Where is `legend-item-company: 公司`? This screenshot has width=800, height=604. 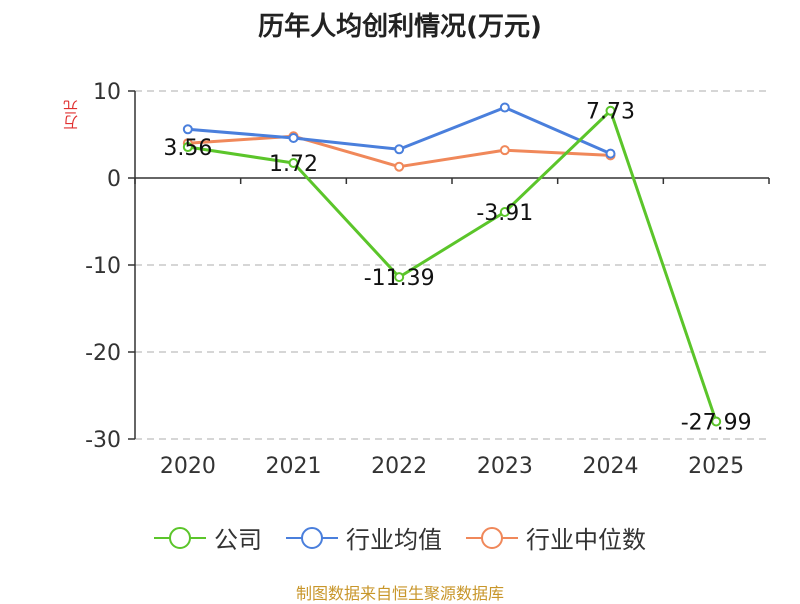
legend-item-company: 公司 is located at coordinates (208, 537).